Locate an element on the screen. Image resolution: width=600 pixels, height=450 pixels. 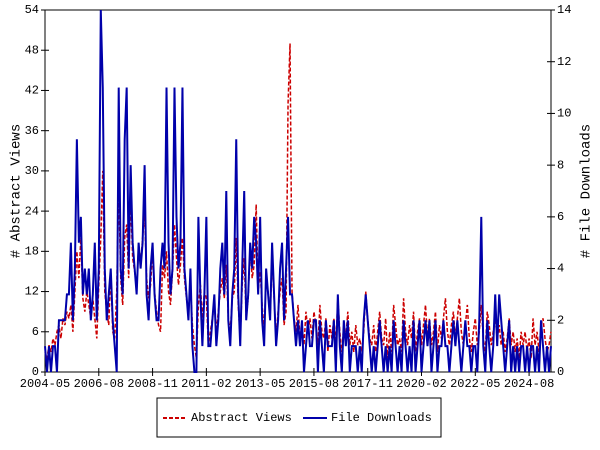
y2-tick-label: 4 is located at coordinates (560, 269).